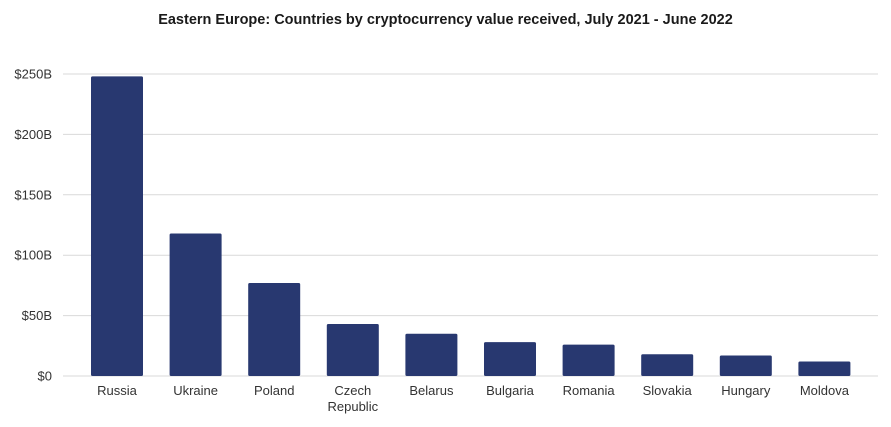 The width and height of the screenshot is (891, 427). Describe the element at coordinates (33, 194) in the screenshot. I see `y-tick-label: $150B` at that location.